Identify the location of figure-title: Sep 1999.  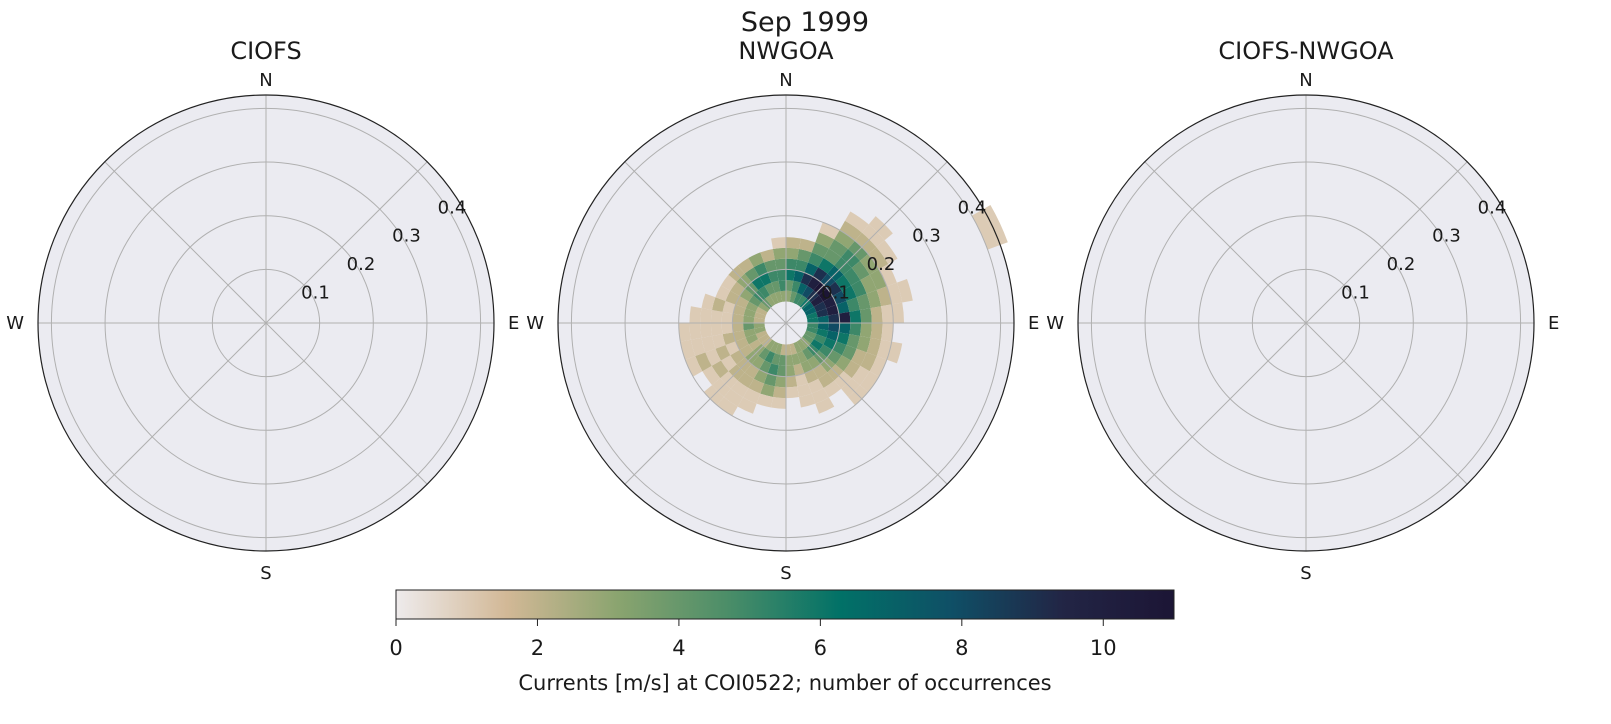
(805, 22).